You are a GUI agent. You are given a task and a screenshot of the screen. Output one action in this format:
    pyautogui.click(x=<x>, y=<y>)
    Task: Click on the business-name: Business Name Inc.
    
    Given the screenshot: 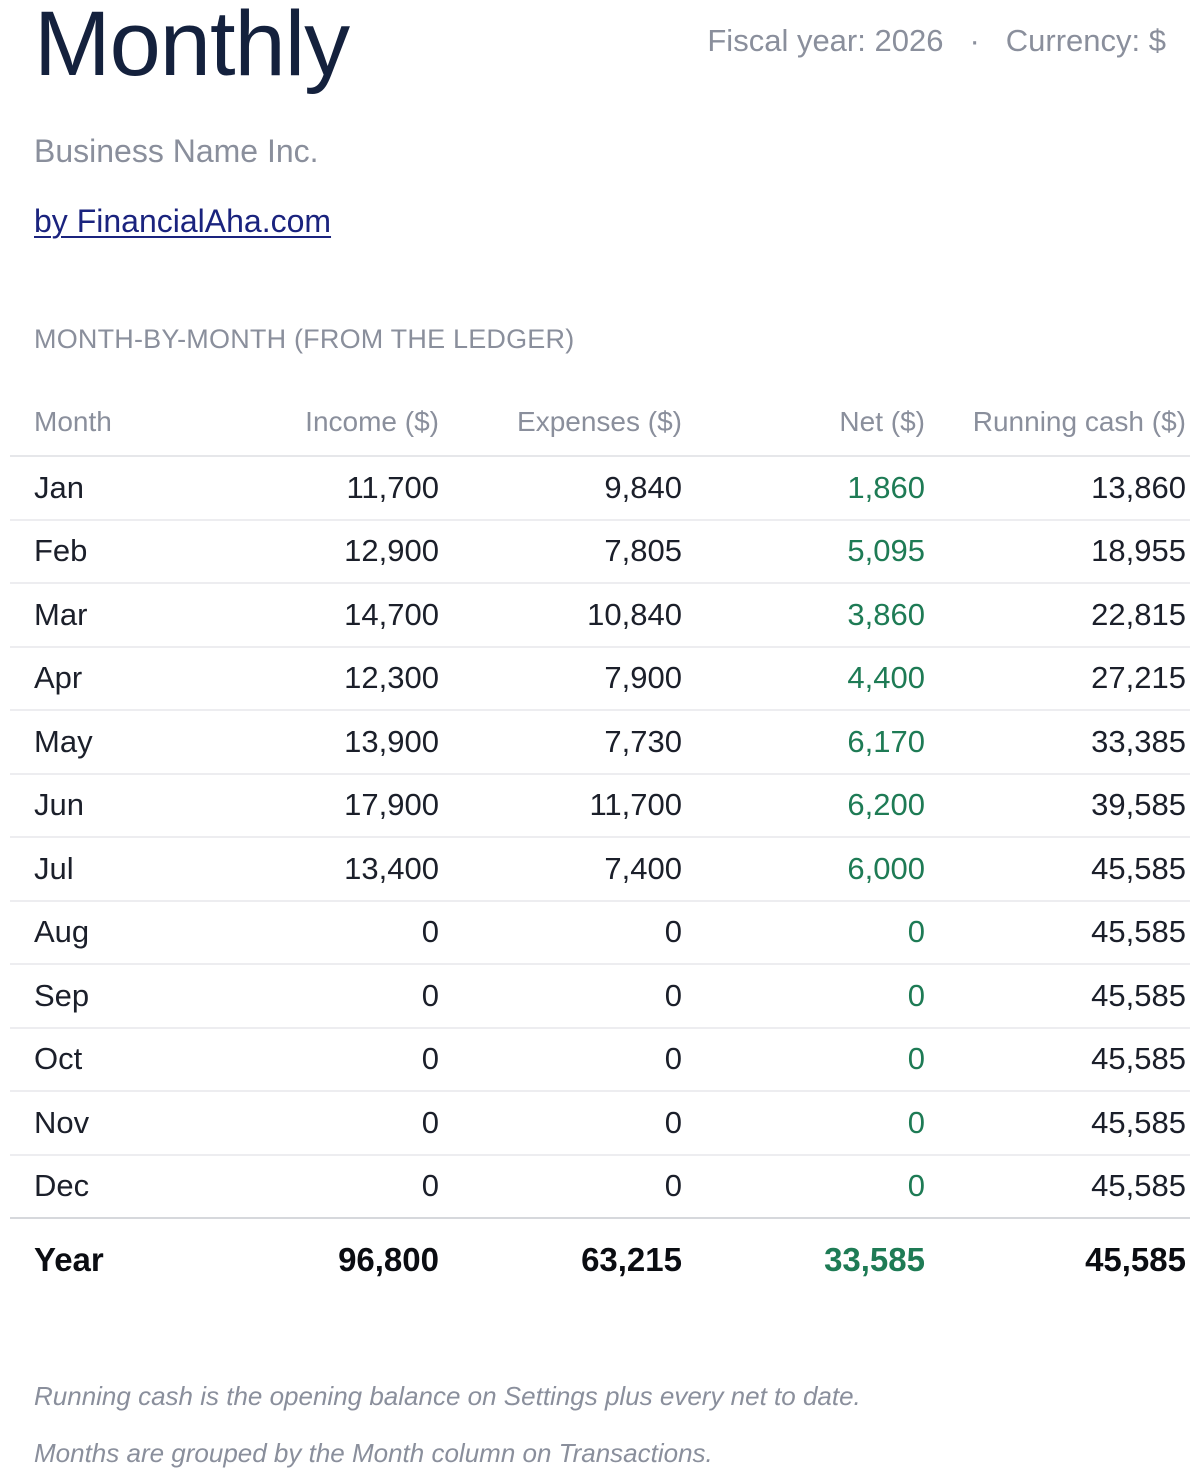 What is the action you would take?
    pyautogui.click(x=176, y=151)
    